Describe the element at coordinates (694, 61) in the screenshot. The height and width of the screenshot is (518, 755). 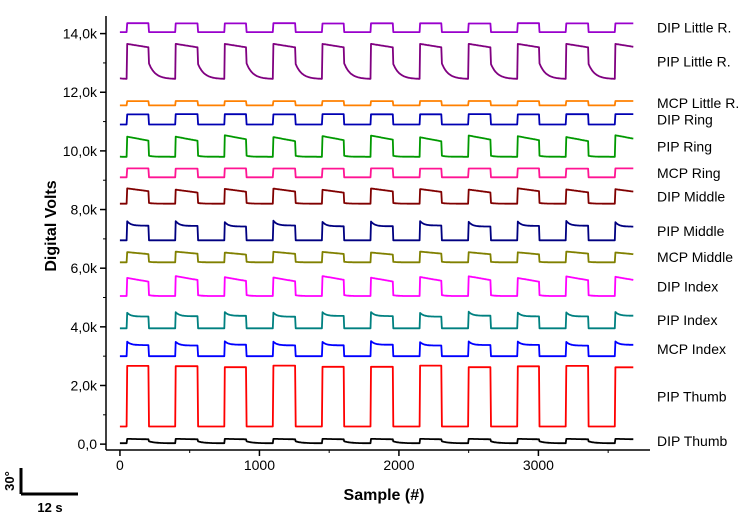
I see `series-label: PIP Little R.` at that location.